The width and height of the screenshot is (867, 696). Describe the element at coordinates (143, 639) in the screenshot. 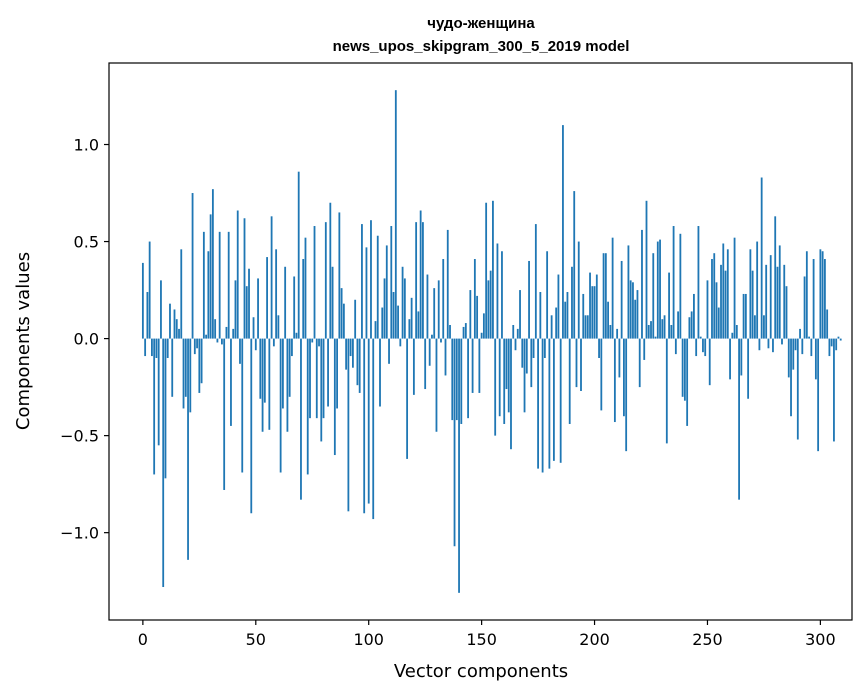

I see `x-tick-label: 0` at that location.